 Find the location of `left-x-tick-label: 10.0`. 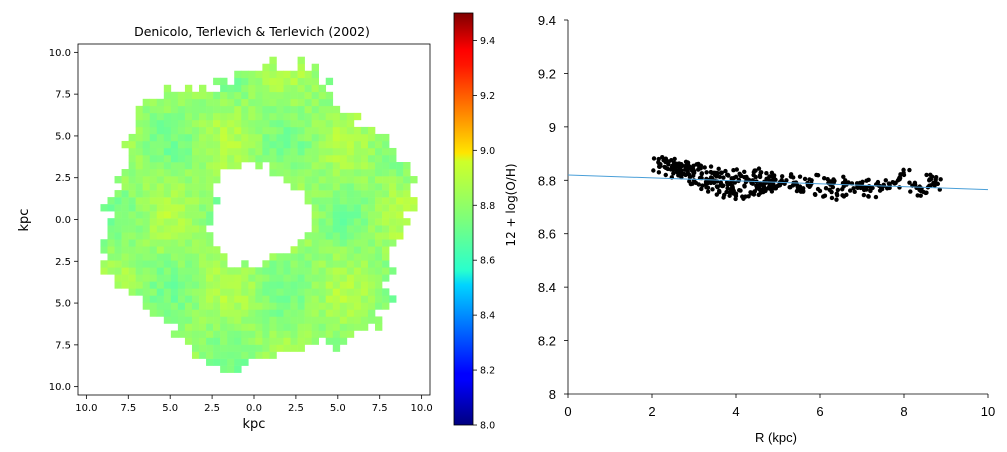

left-x-tick-label: 10.0 is located at coordinates (86, 408).